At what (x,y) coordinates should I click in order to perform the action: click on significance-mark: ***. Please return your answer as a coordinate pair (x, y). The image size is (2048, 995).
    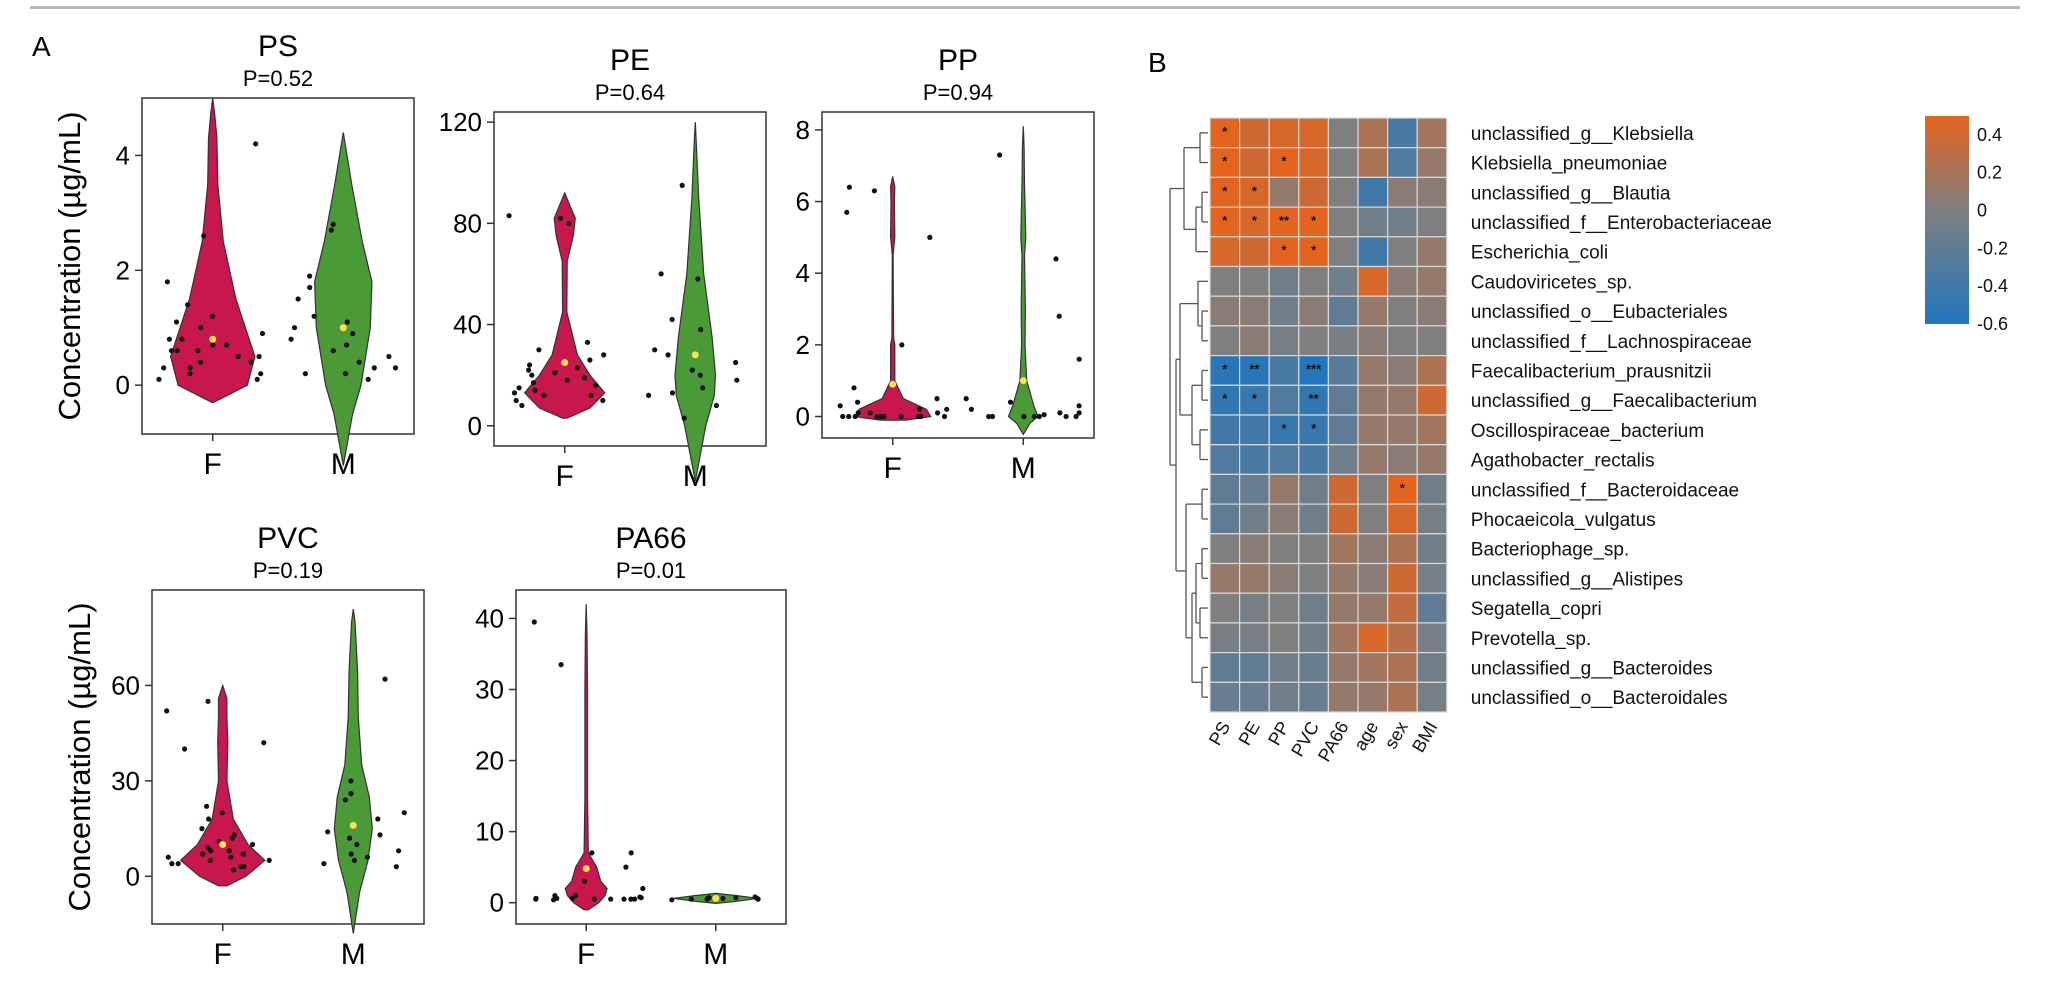
    Looking at the image, I should click on (1314, 368).